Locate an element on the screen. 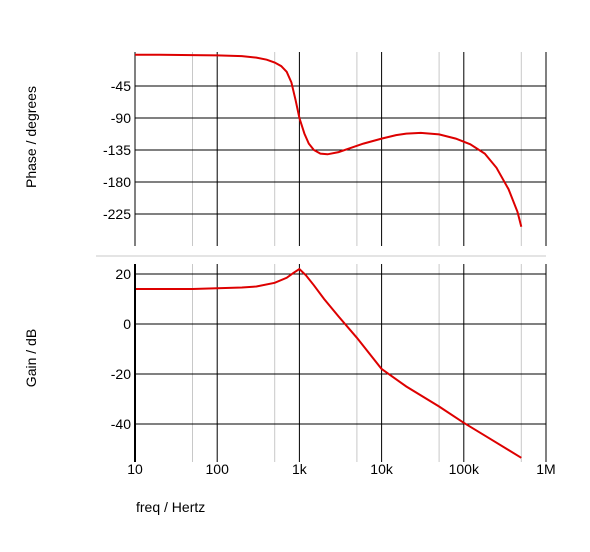  y-tick-label: -135 is located at coordinates (117, 150).